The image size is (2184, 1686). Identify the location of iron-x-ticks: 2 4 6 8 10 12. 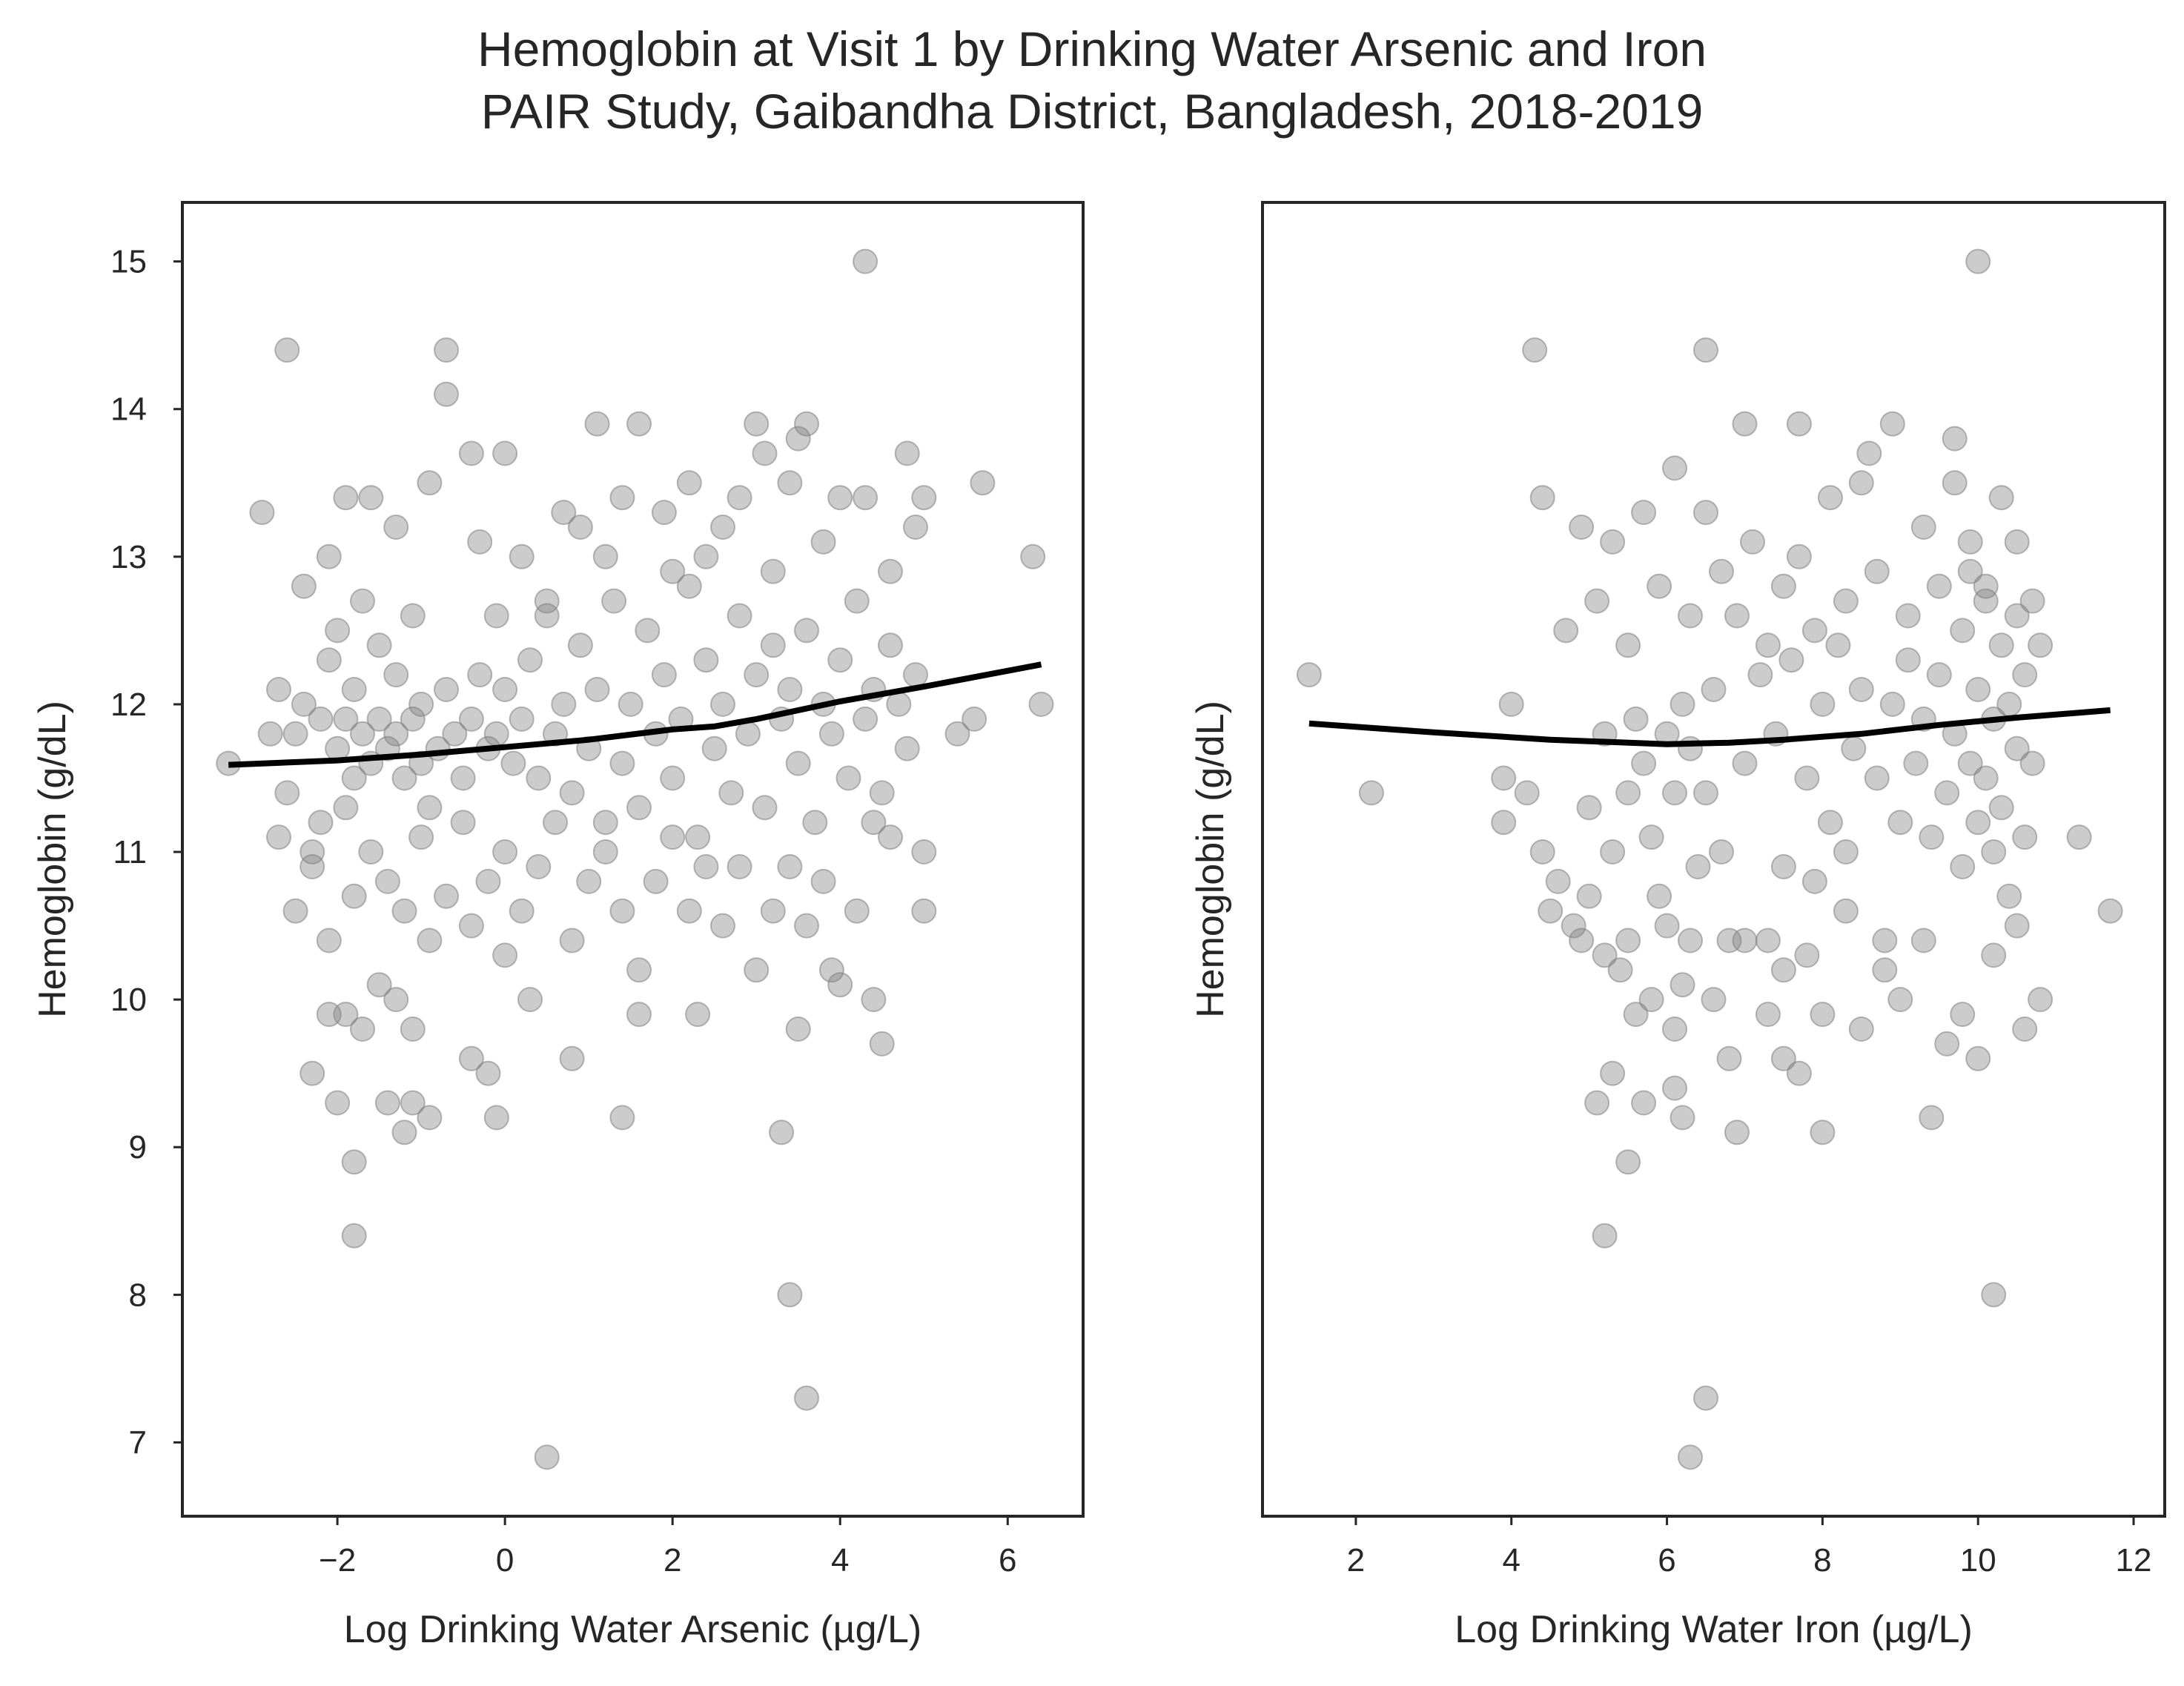
(1749, 1547).